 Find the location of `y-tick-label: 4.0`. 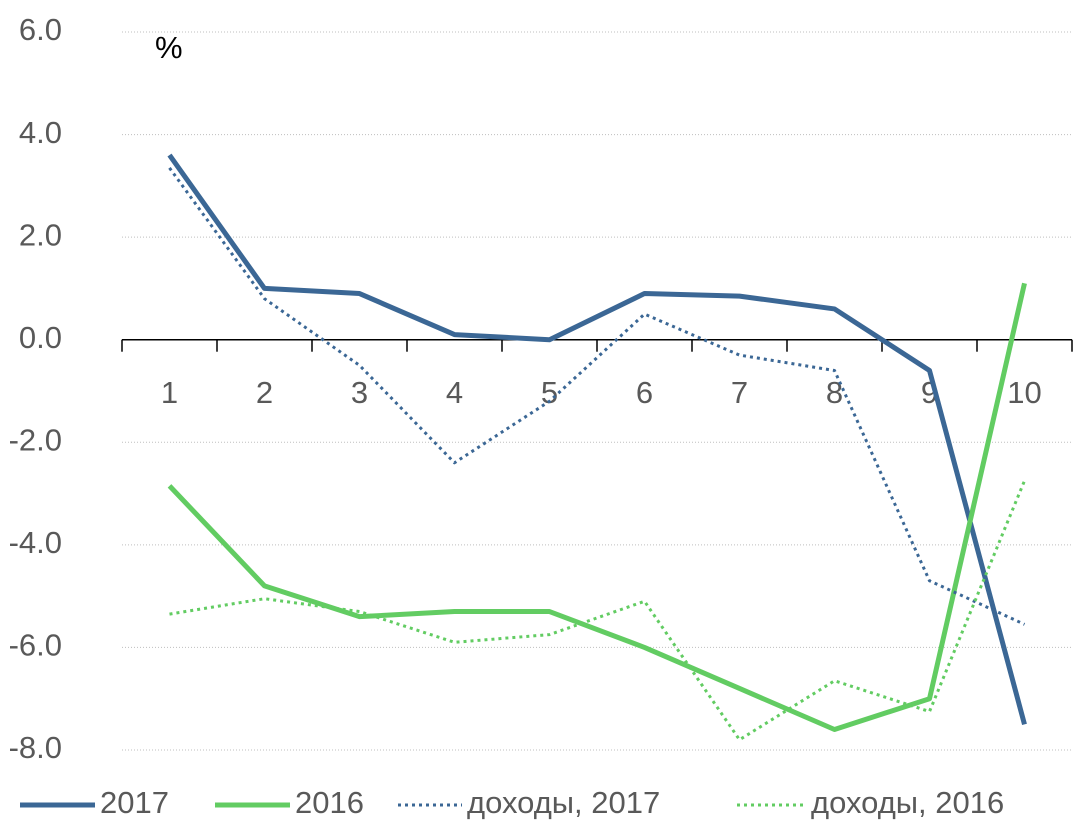

y-tick-label: 4.0 is located at coordinates (40, 132).